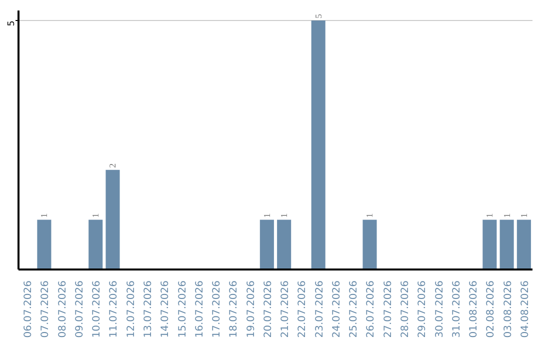 This screenshot has height=340, width=540. I want to click on x-tick-label: 19.07.2026, so click(251, 309).